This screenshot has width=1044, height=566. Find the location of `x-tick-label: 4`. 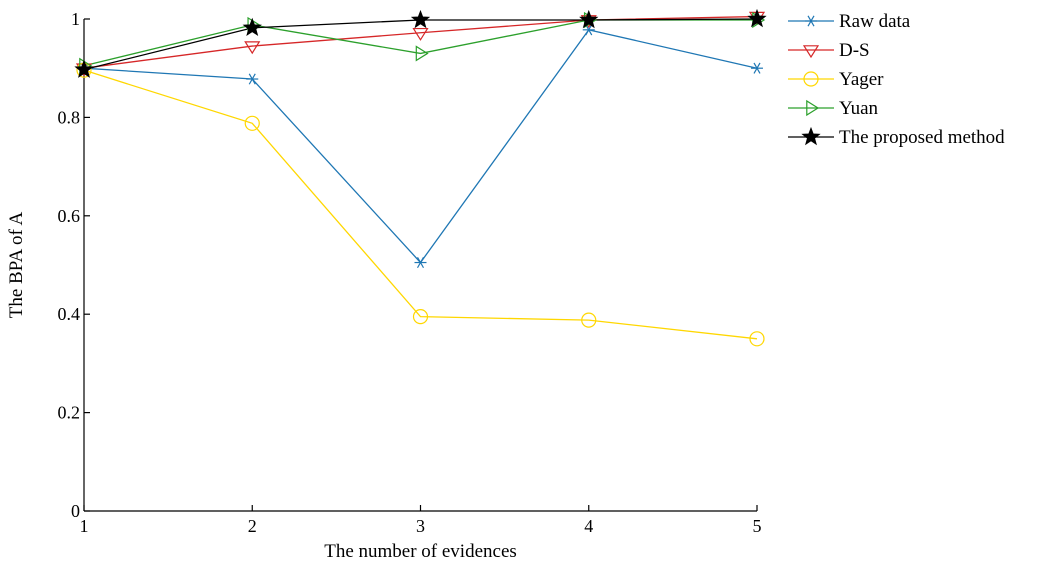

x-tick-label: 4 is located at coordinates (588, 526).